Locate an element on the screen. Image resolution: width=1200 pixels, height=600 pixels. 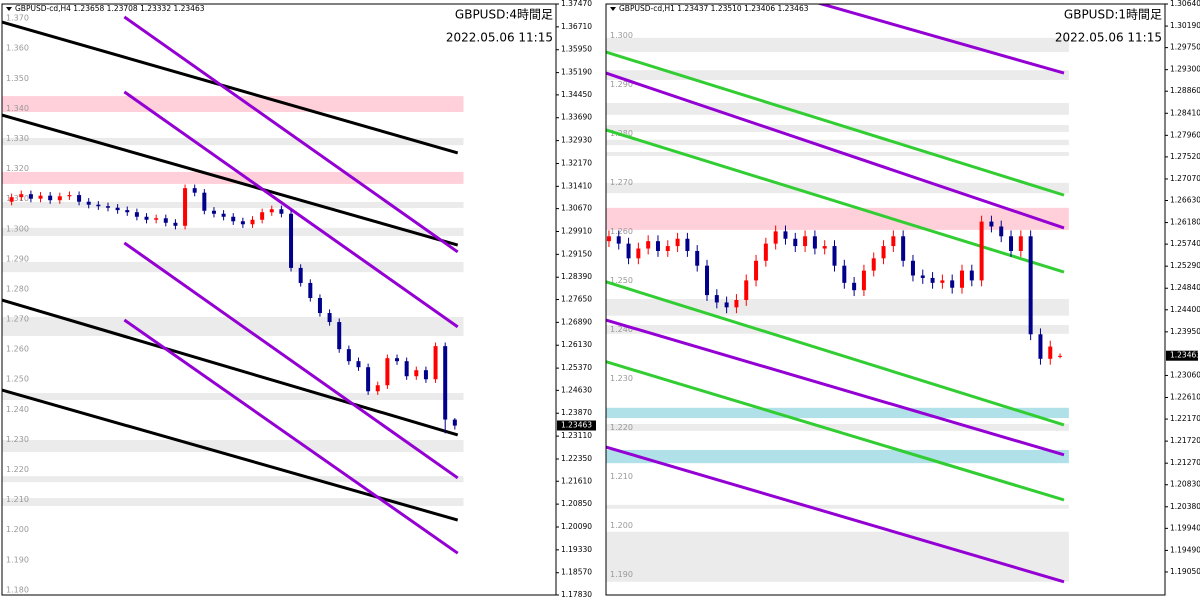
level-label: 1.280 is located at coordinates (17, 288).